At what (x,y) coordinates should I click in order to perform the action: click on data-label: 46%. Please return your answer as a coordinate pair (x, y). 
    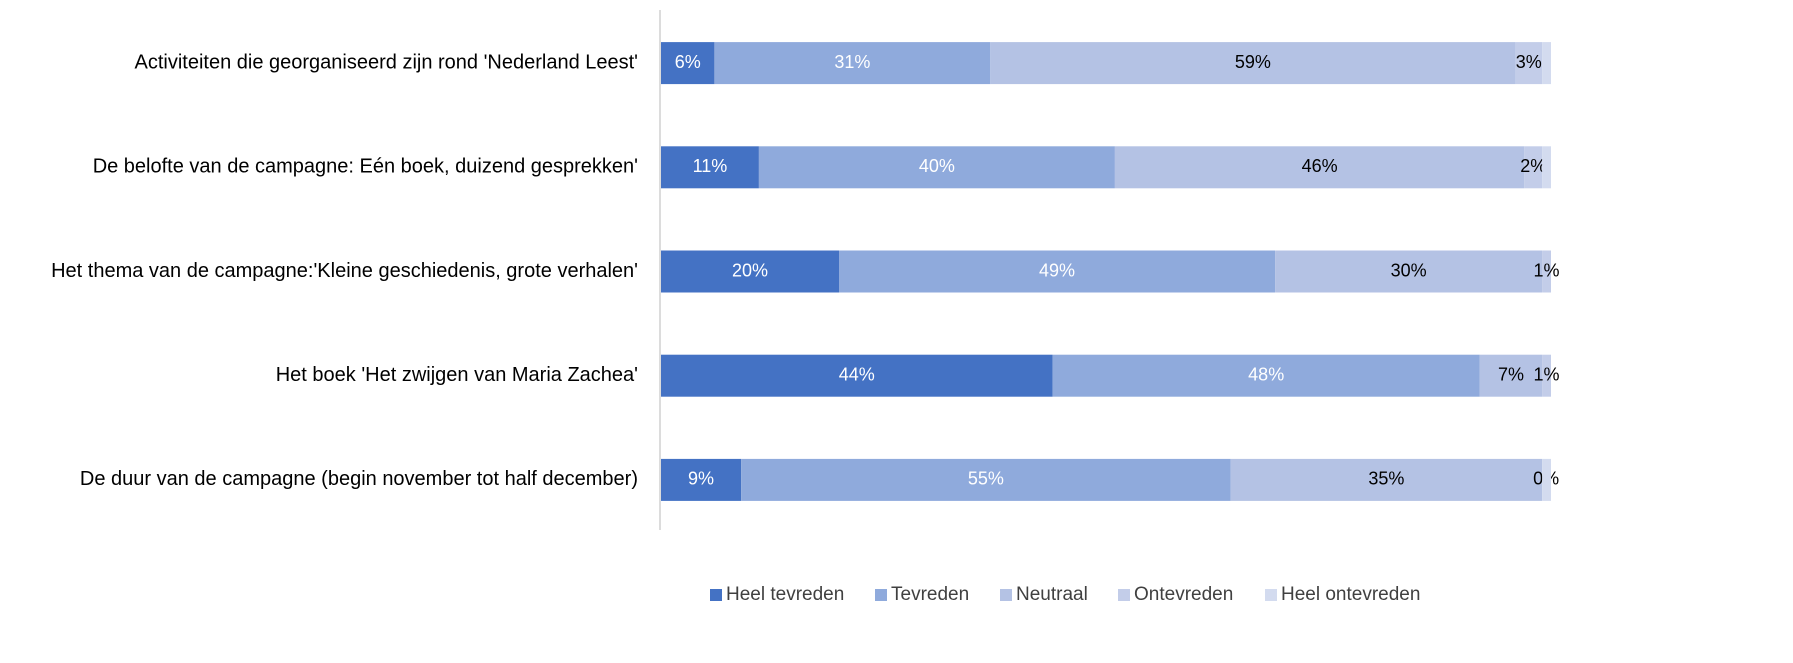
    Looking at the image, I should click on (1320, 166).